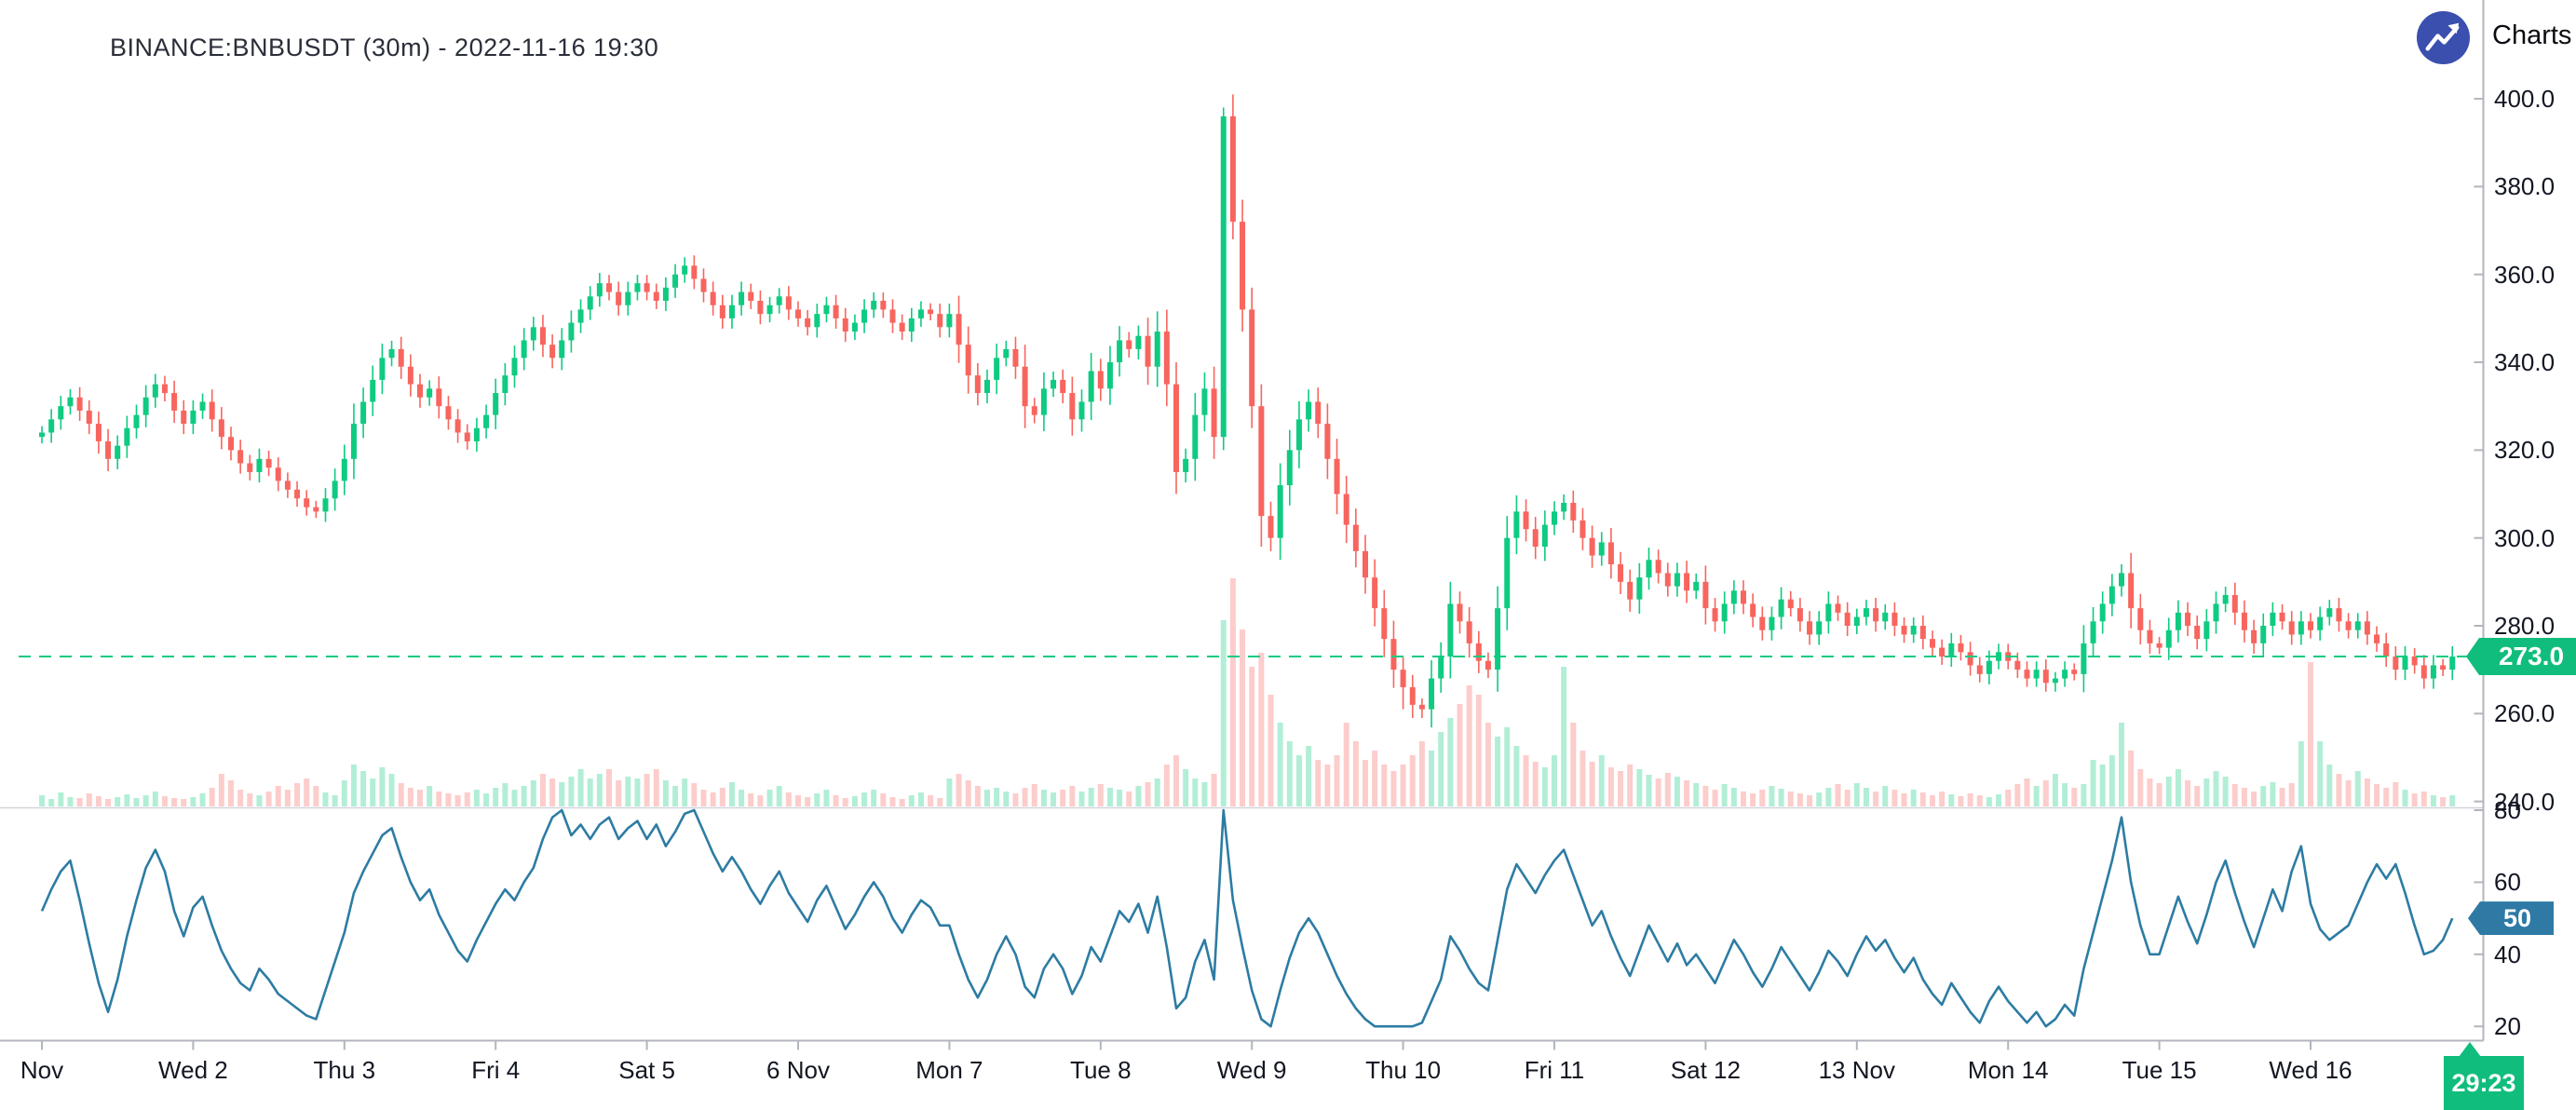  I want to click on last-price-badge: 273.0, so click(2521, 656).